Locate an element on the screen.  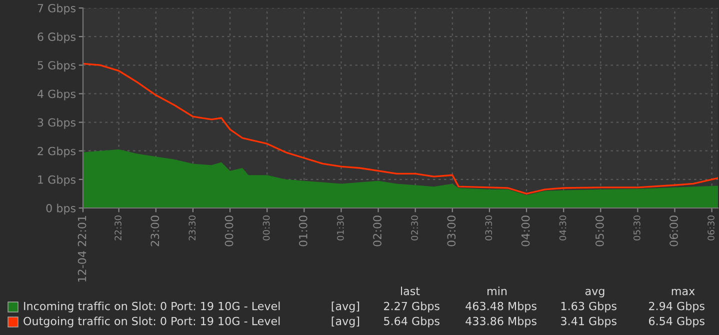
text: min is located at coordinates (497, 291).